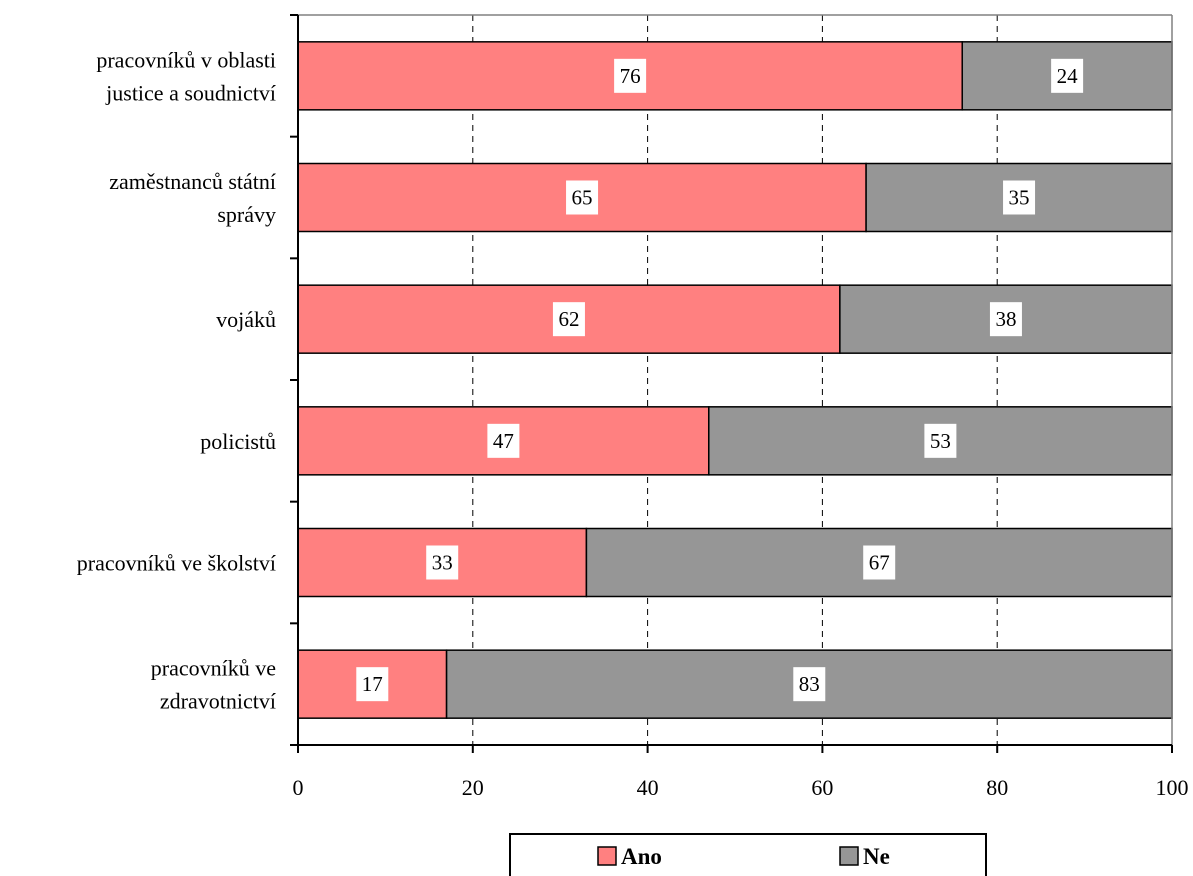 Image resolution: width=1193 pixels, height=876 pixels. Describe the element at coordinates (176, 563) in the screenshot. I see `category-label-4-0: pracovníků ve školství` at that location.